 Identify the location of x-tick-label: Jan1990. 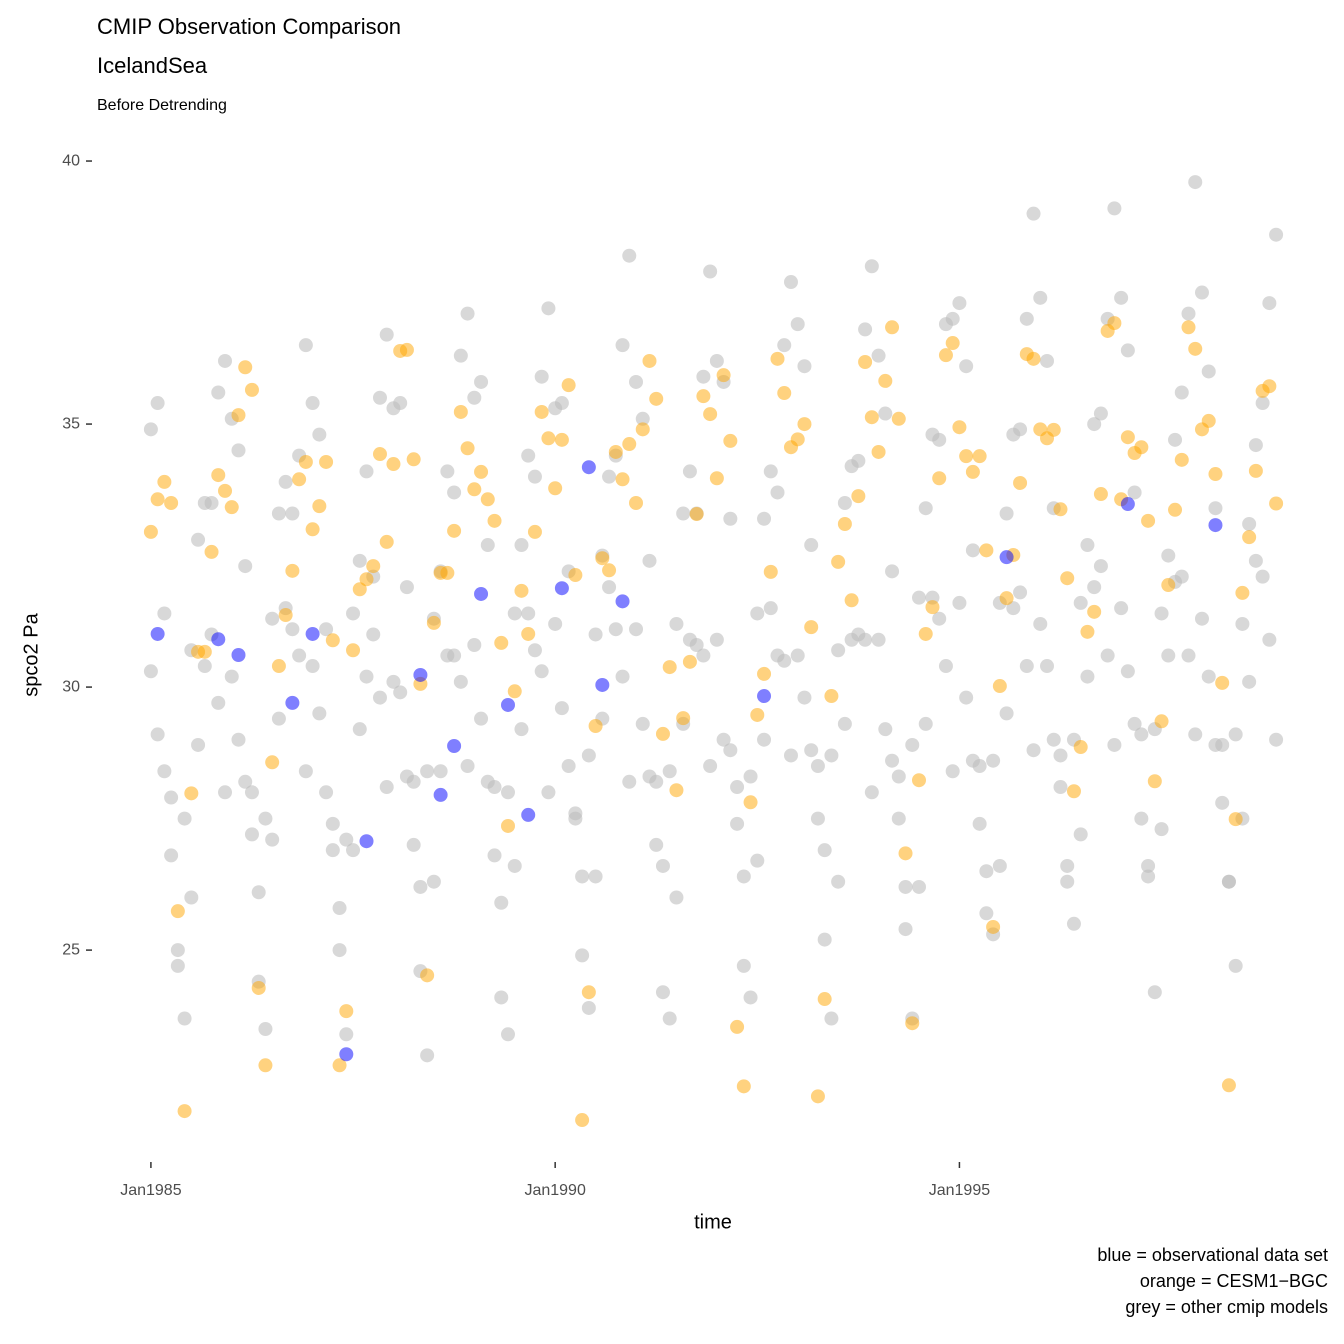
(554, 1190).